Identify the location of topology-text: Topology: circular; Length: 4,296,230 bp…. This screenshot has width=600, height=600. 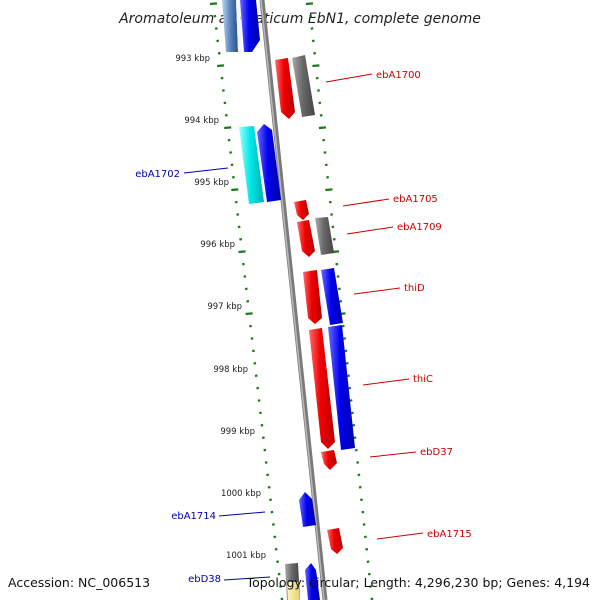
(418, 582).